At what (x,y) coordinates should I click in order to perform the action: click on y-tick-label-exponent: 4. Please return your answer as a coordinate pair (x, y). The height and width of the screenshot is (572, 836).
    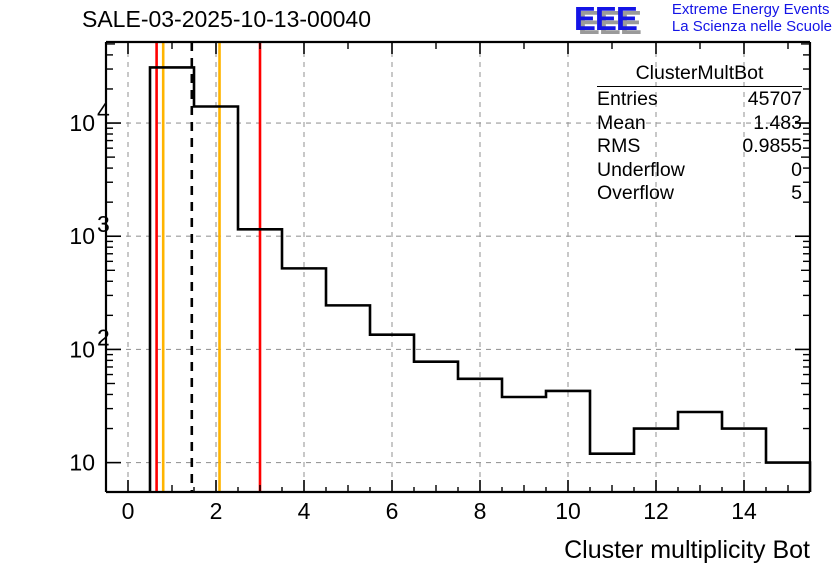
    Looking at the image, I should click on (103, 111).